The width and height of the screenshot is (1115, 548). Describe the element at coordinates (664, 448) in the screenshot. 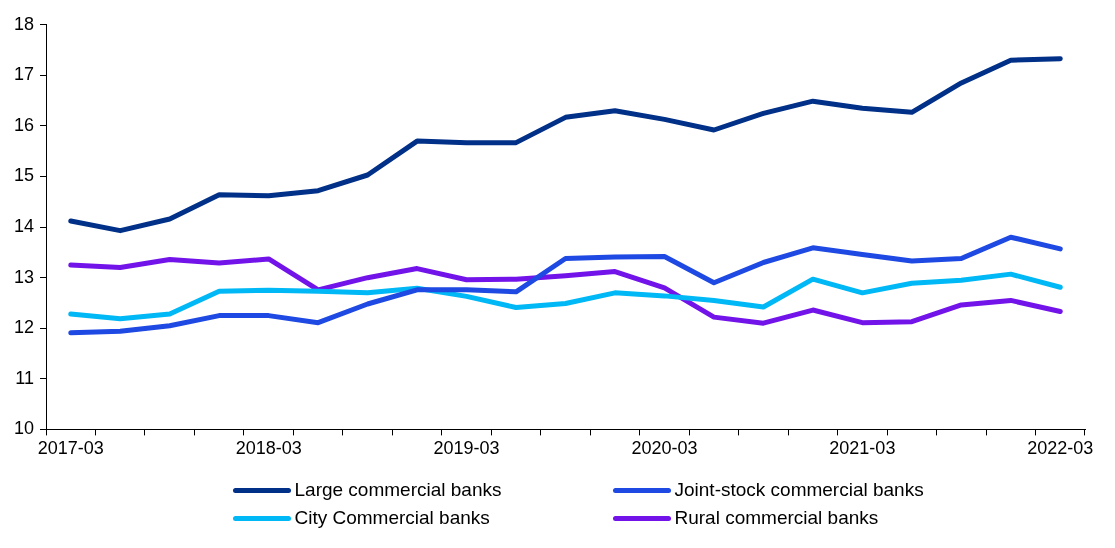

I see `x-tick-label: 2020-03` at that location.